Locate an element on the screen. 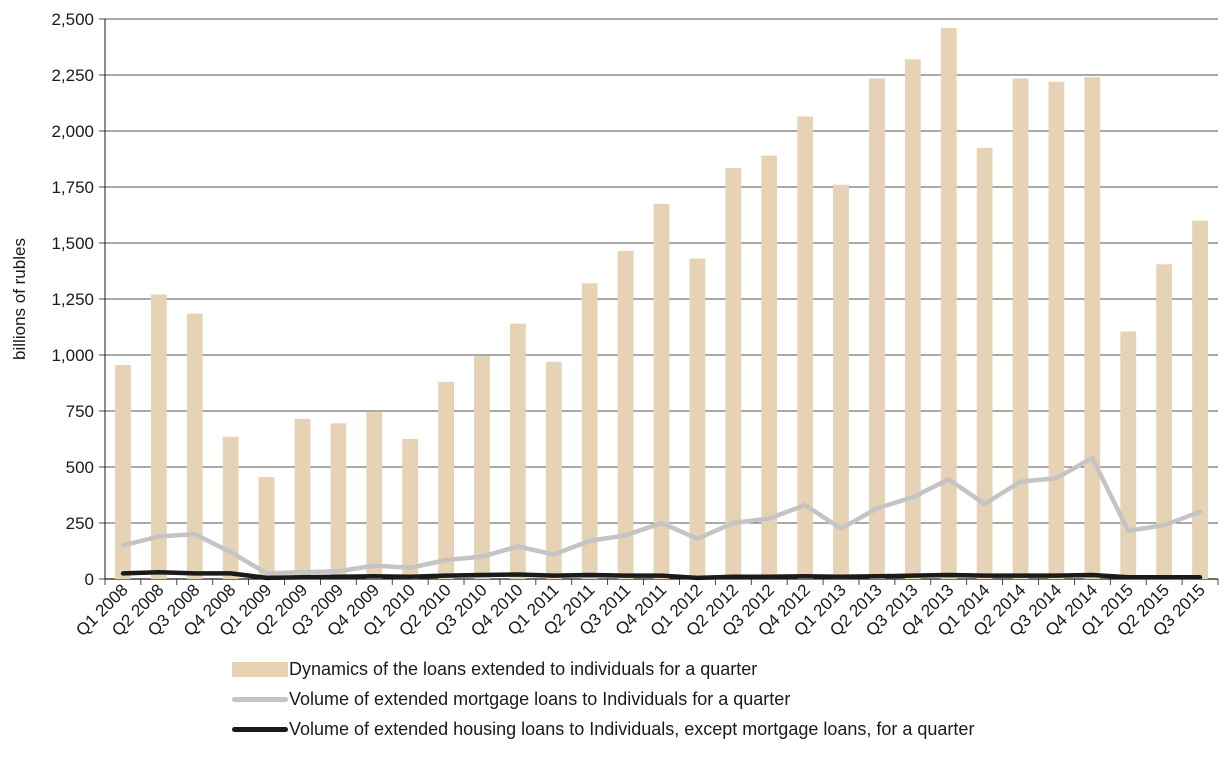 This screenshot has width=1220, height=776. legend-swatch-bar is located at coordinates (260, 669).